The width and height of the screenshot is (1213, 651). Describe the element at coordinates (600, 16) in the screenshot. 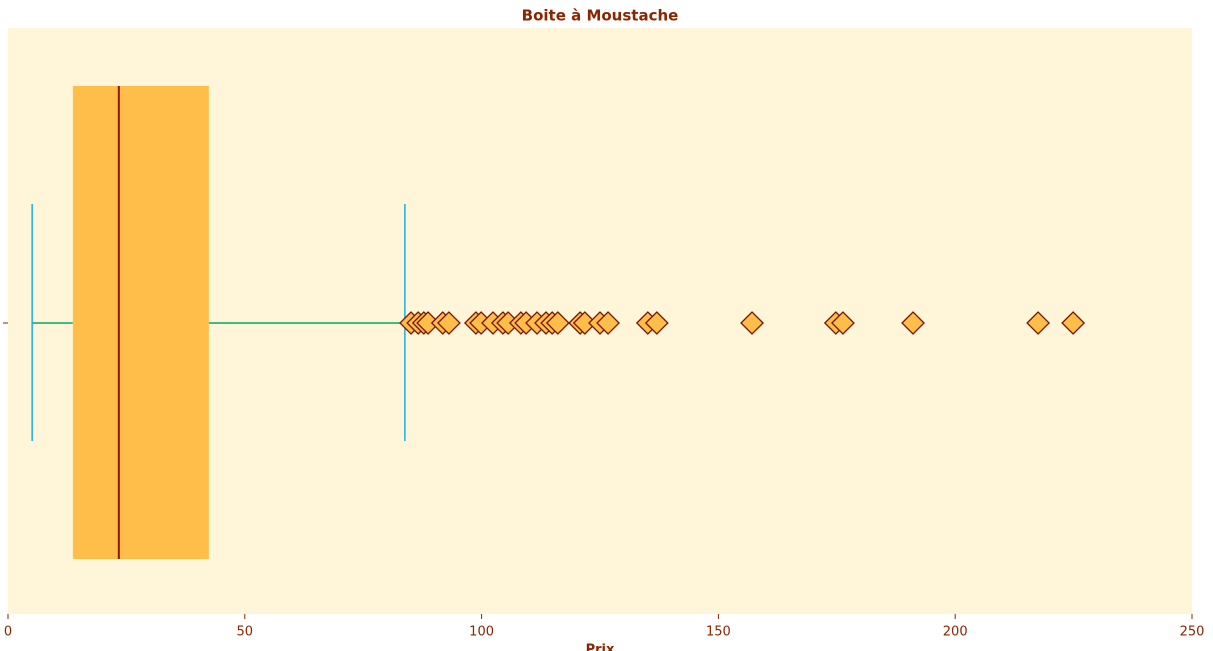

I see `chart-title: Boite à Moustache` at that location.